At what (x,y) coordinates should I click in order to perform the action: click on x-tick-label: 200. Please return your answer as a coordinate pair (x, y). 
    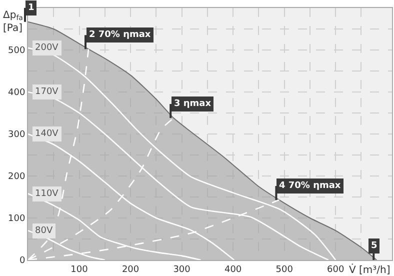
    Looking at the image, I should click on (131, 269).